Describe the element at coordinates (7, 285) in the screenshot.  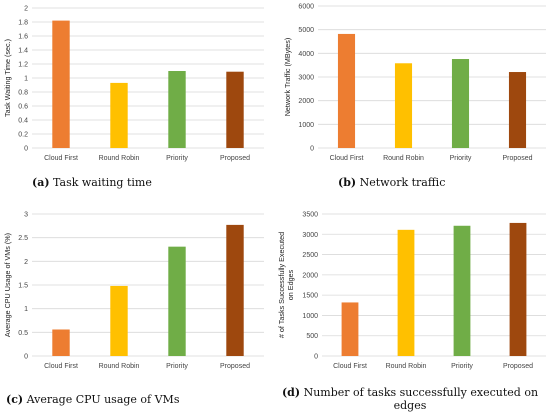
I see `y-axis-label: Average CPU Usage of VMs (%)` at that location.